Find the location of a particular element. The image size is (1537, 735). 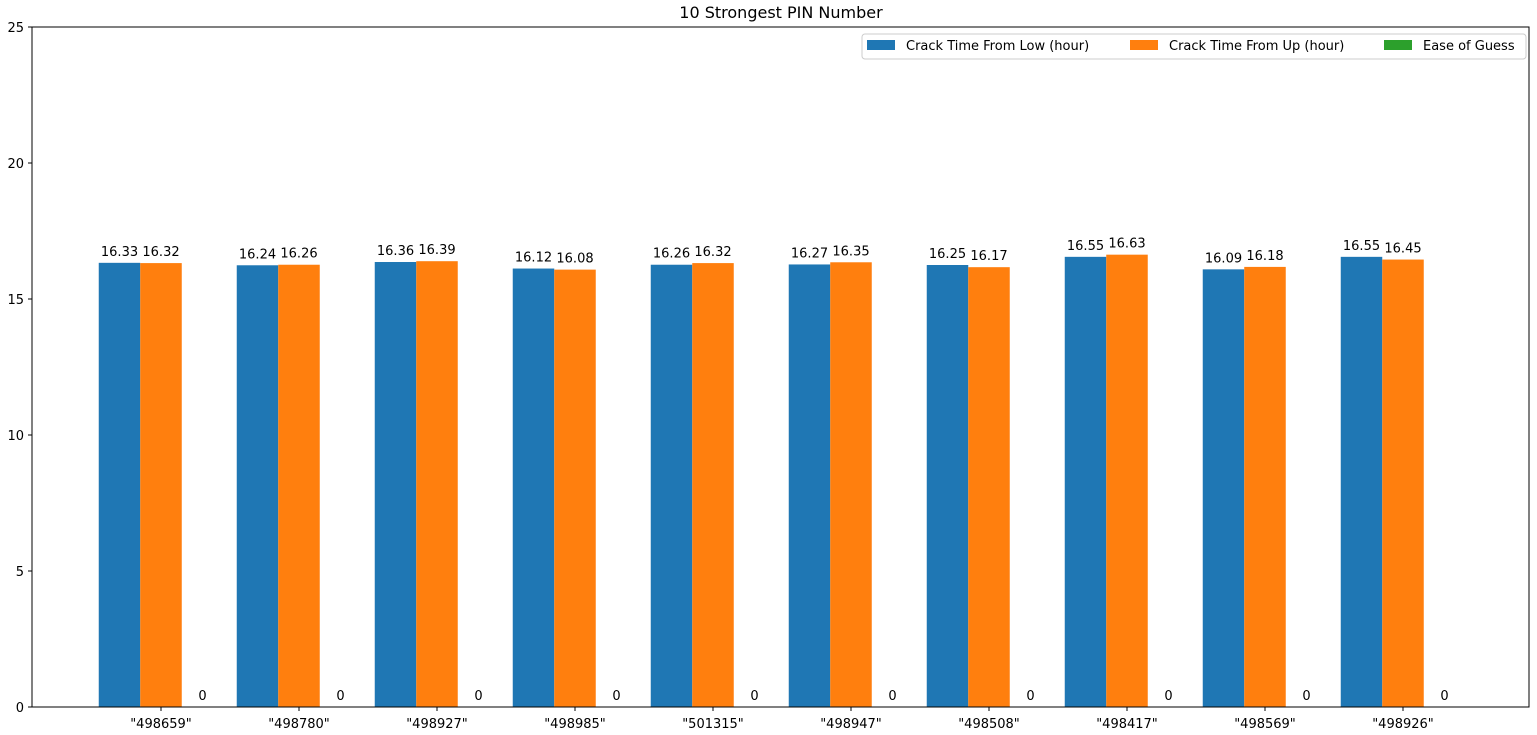

data-label-0-8: 16.09 is located at coordinates (1223, 258).